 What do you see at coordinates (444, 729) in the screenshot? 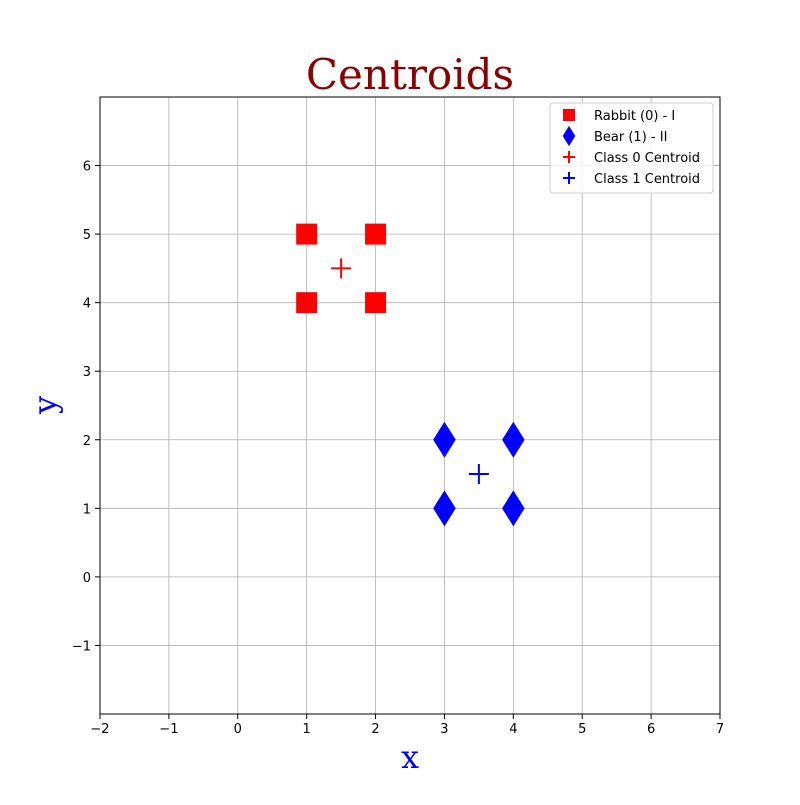
I see `x-tick-label: 3` at bounding box center [444, 729].